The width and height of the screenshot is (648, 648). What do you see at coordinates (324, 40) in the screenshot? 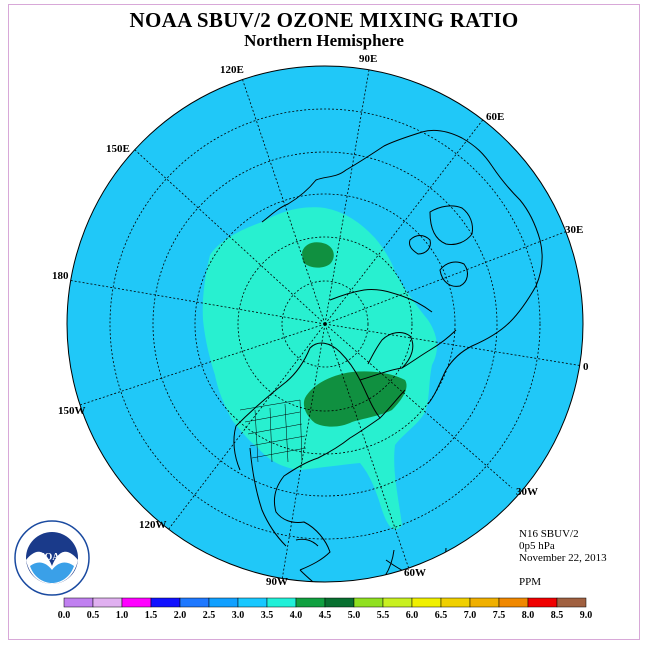
I see `map-subtitle: Northern Hemisphere` at bounding box center [324, 40].